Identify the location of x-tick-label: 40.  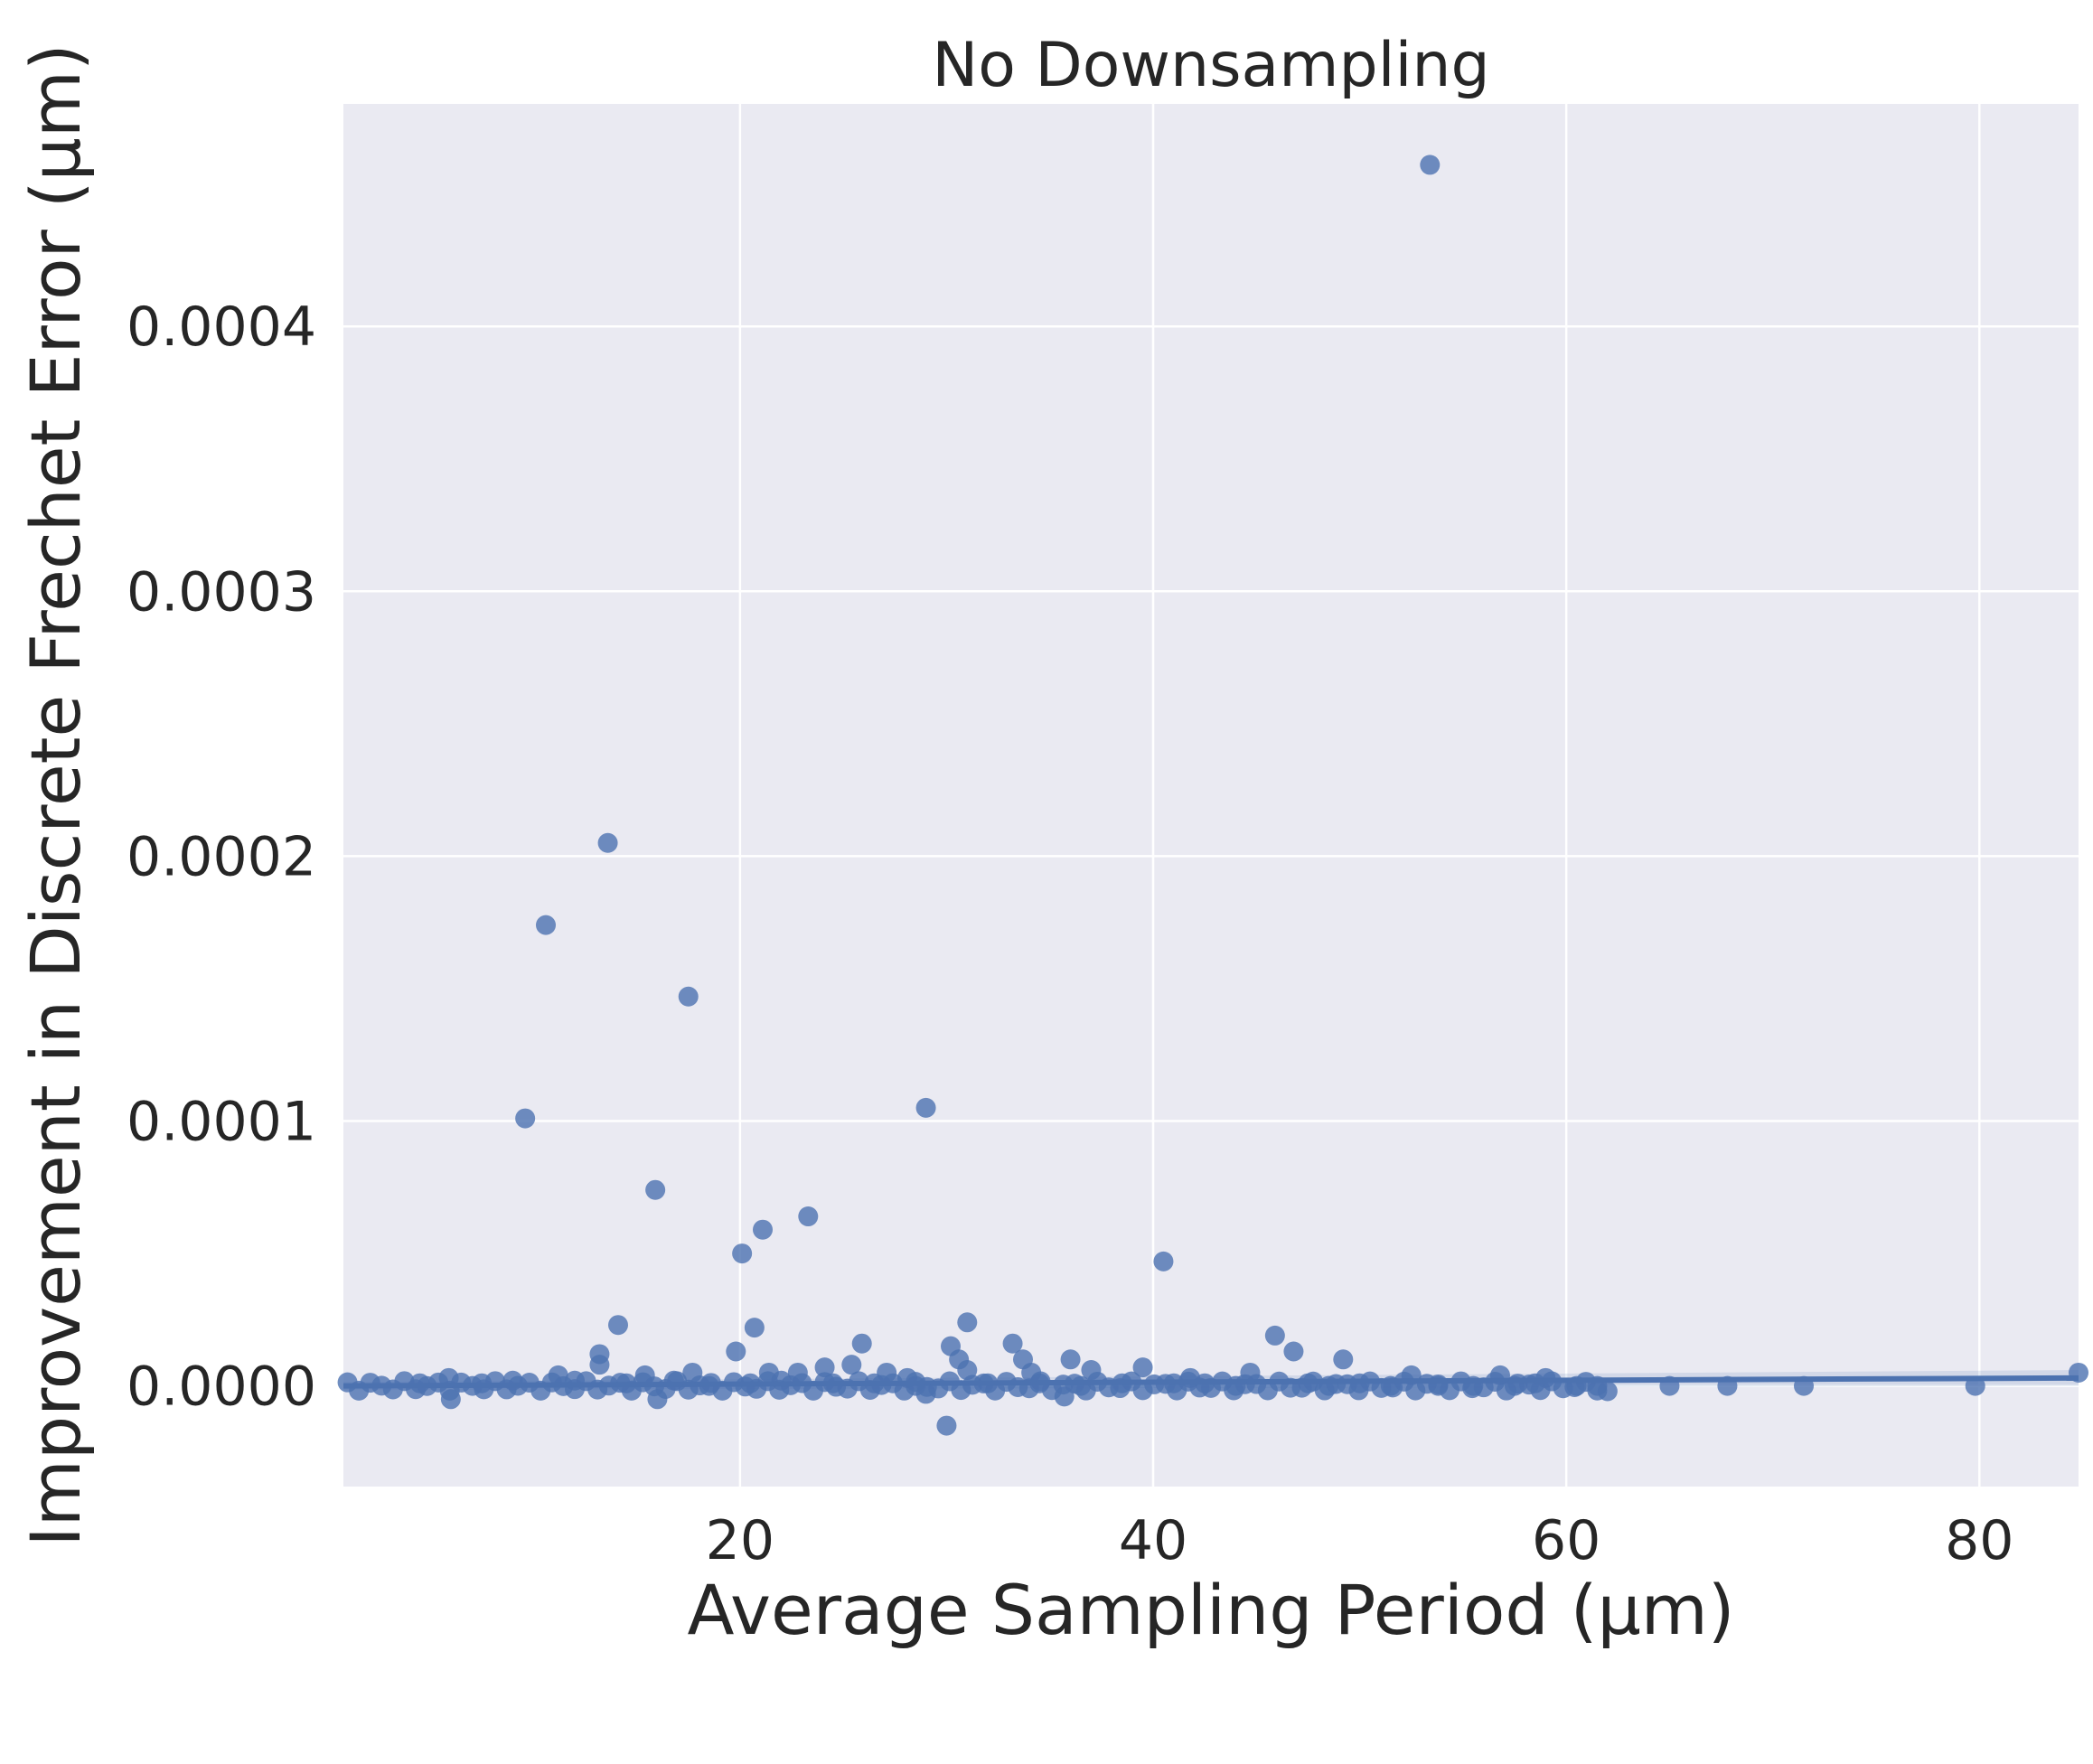
(1153, 1540).